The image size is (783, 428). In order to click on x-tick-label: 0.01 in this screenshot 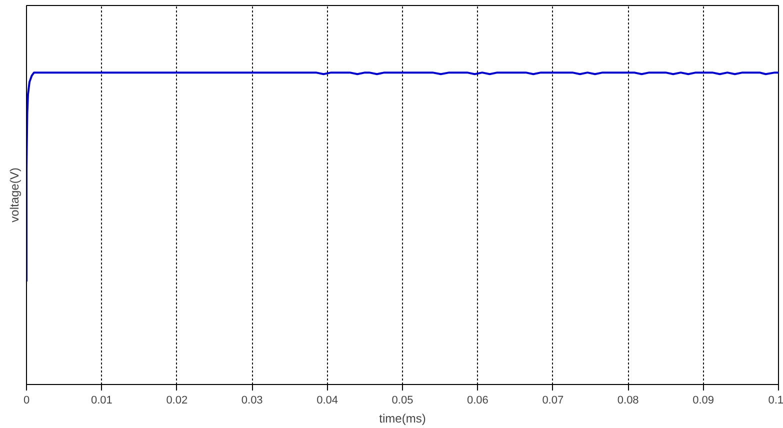, I will do `click(101, 400)`.